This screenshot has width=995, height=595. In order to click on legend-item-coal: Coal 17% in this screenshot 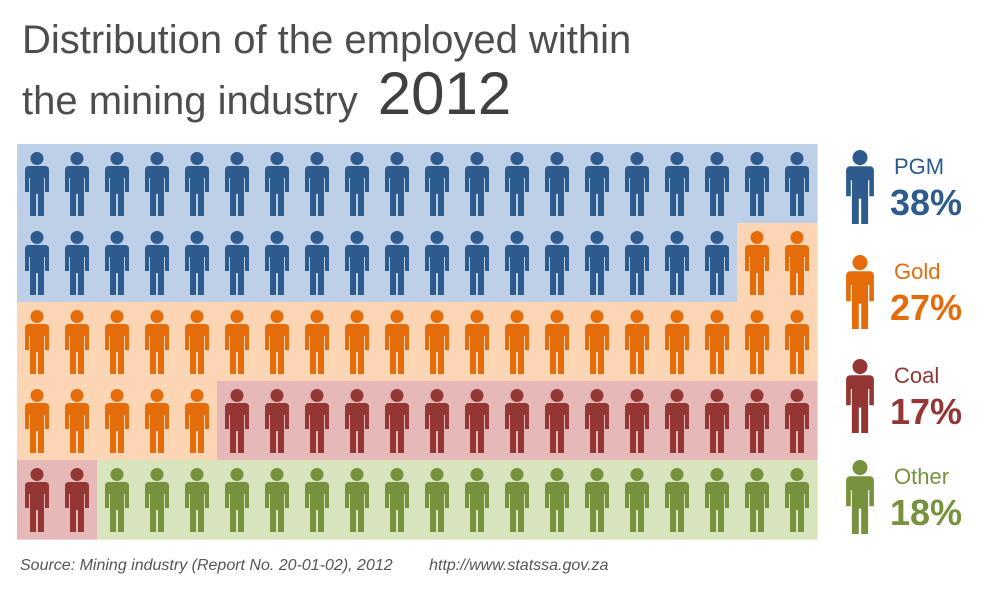, I will do `click(915, 400)`.